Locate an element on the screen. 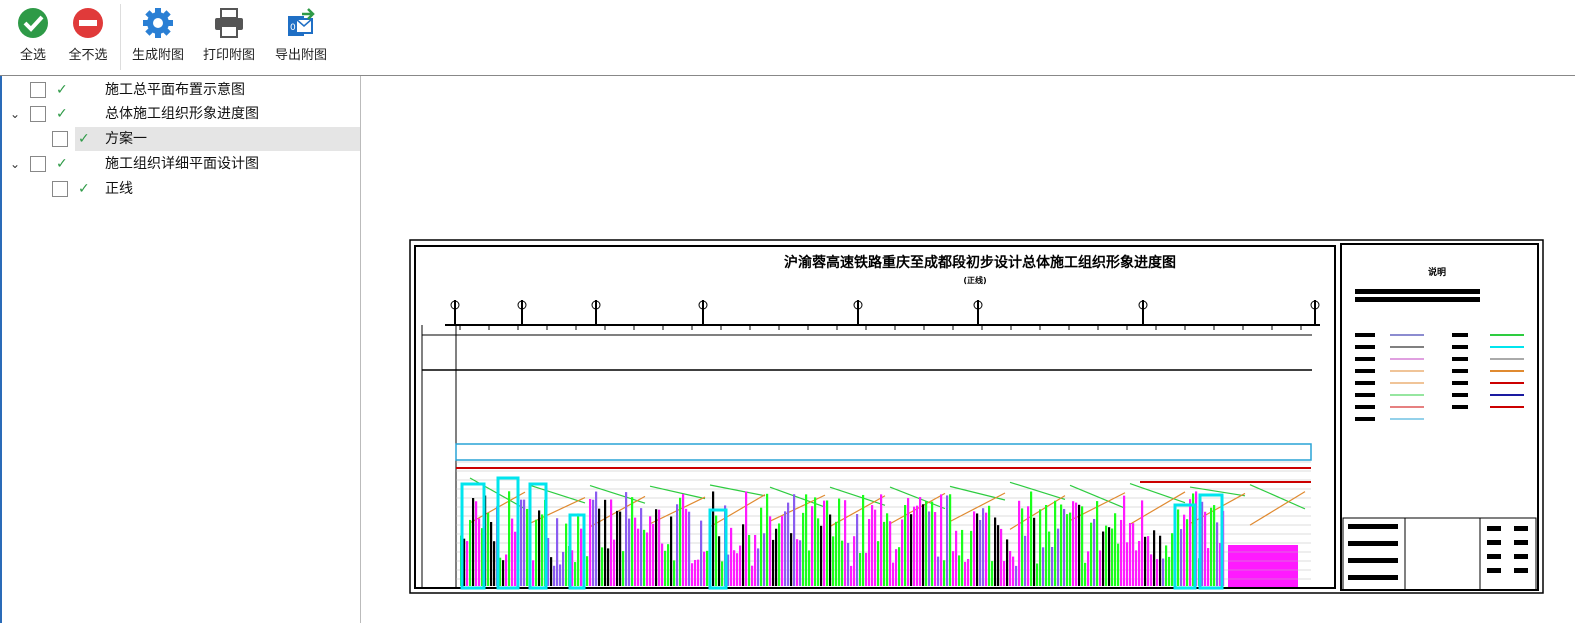 This screenshot has width=1575, height=623. tree-item-selected: ✓ 方案一 is located at coordinates (206, 139).